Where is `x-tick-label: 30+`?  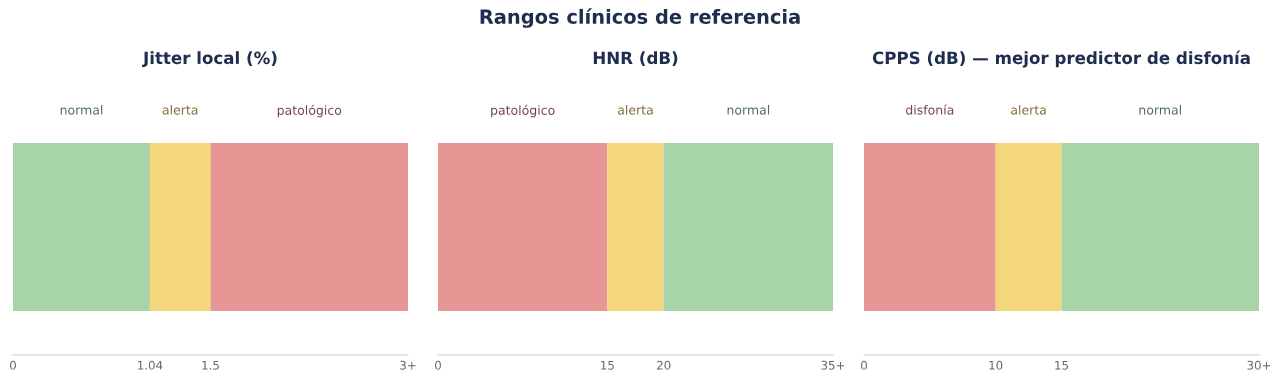
x-tick-label: 30+ is located at coordinates (1259, 365).